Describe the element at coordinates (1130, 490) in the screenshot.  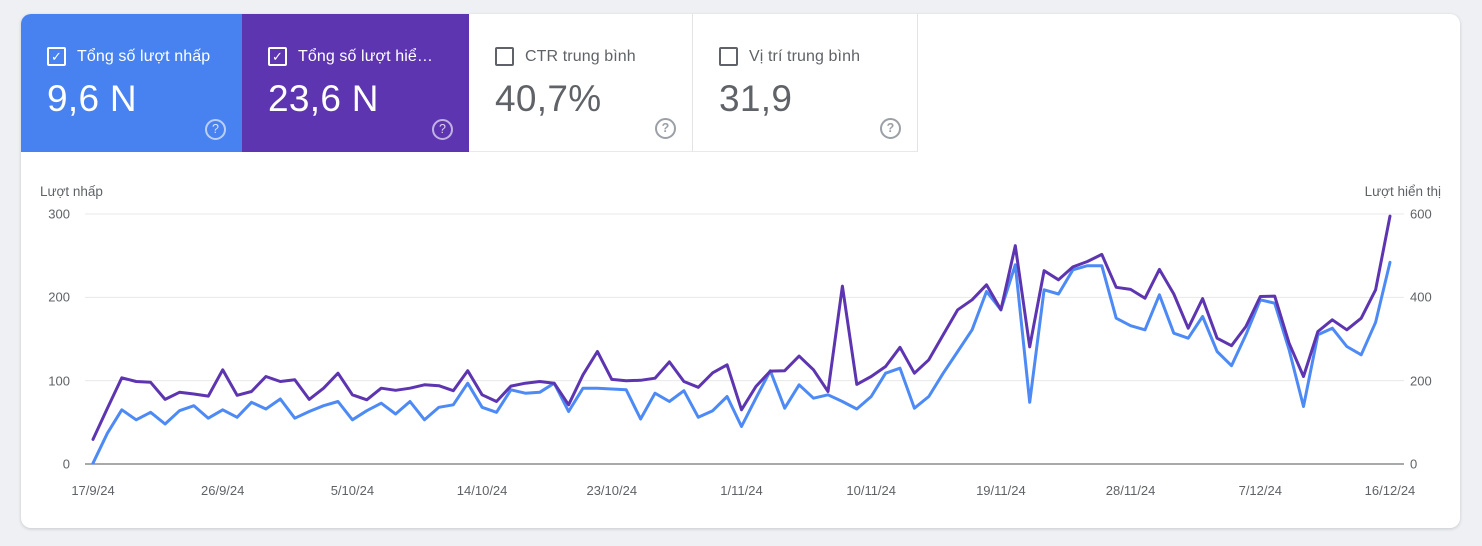
I see `x-tick-label: 28/11/24` at that location.